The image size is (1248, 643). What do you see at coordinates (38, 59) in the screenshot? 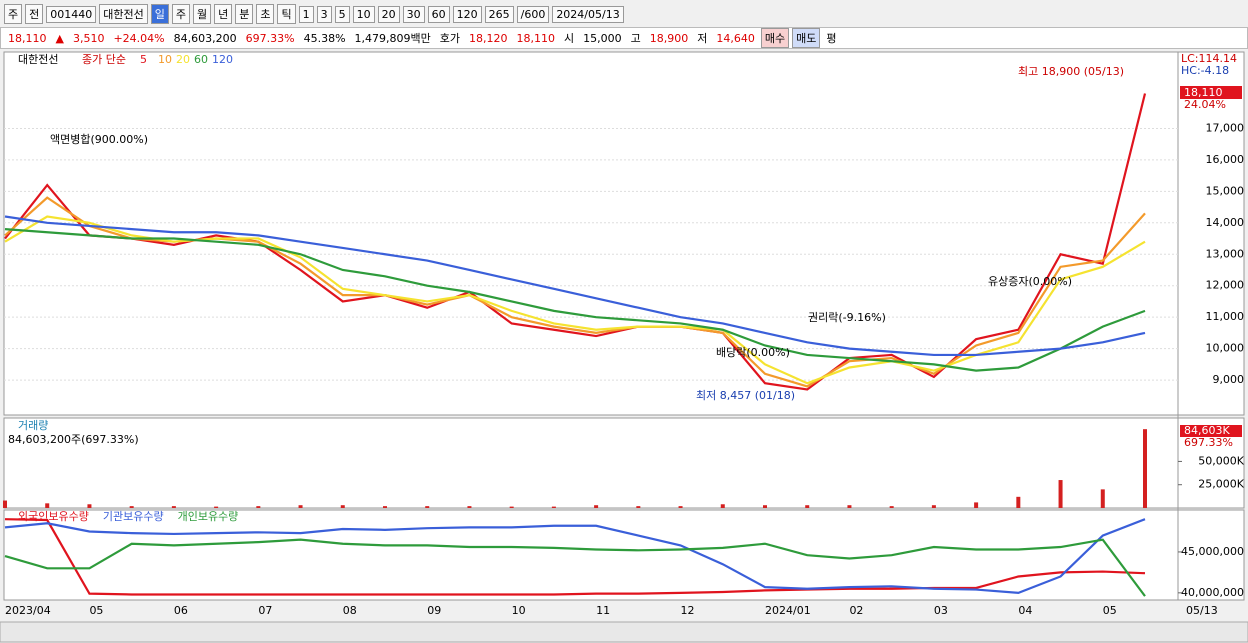
I see `stock-name: 대한전선` at bounding box center [38, 59].